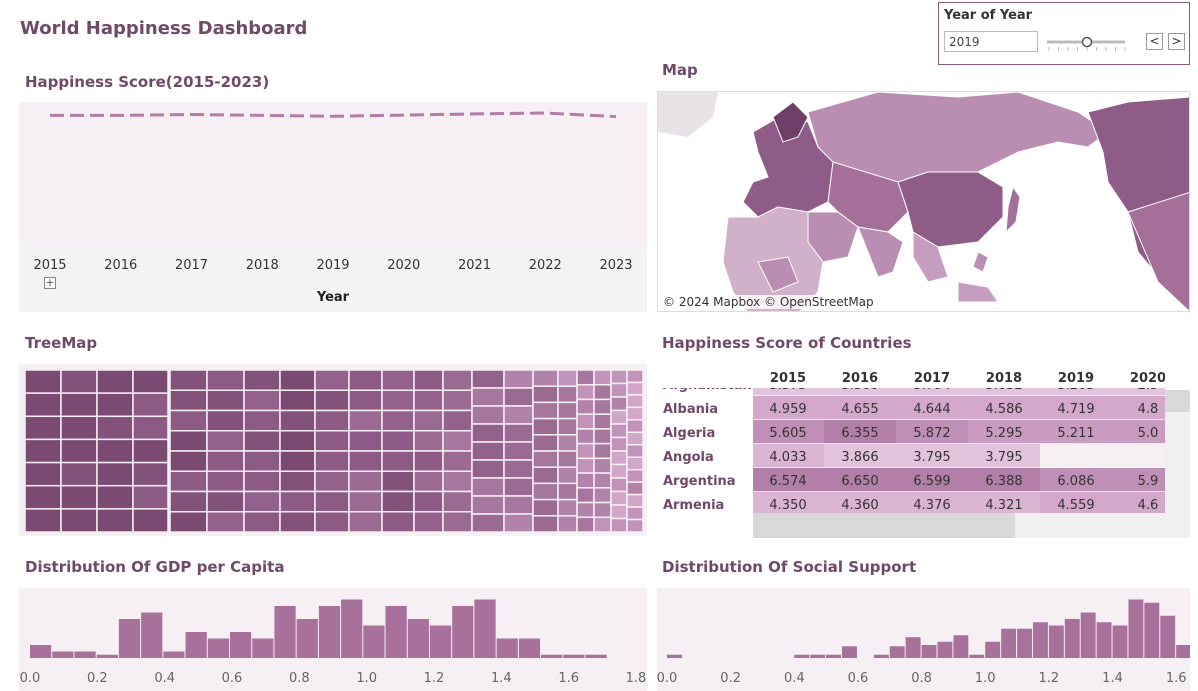 Image resolution: width=1198 pixels, height=691 pixels. I want to click on table-vertical-thumb, so click(1177, 401).